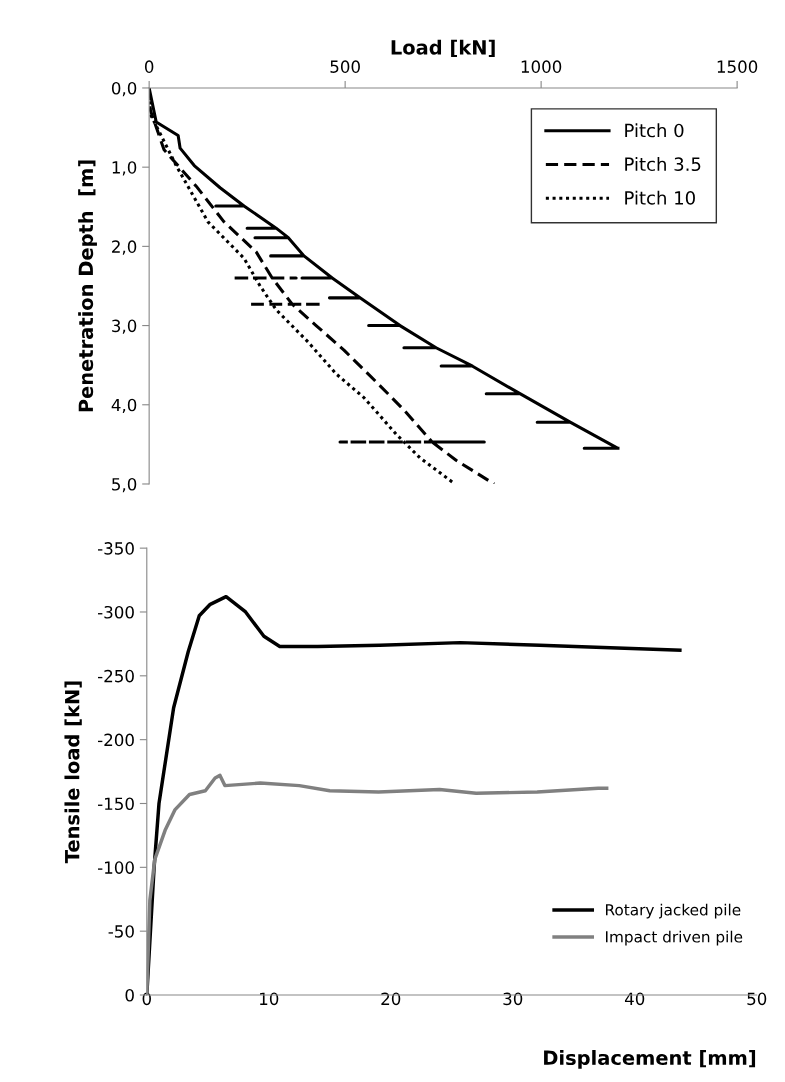 This screenshot has height=1082, width=785. Describe the element at coordinates (115, 804) in the screenshot. I see `y-tick-label: -150` at that location.